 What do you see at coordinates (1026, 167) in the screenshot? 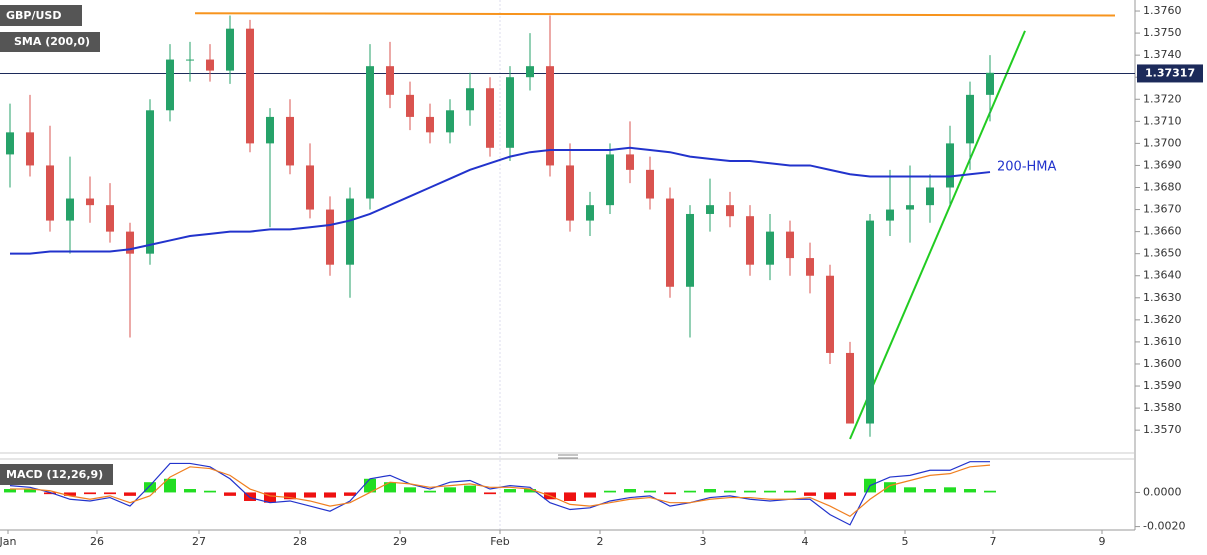
I see `series-label: 200-HMA` at bounding box center [1026, 167].